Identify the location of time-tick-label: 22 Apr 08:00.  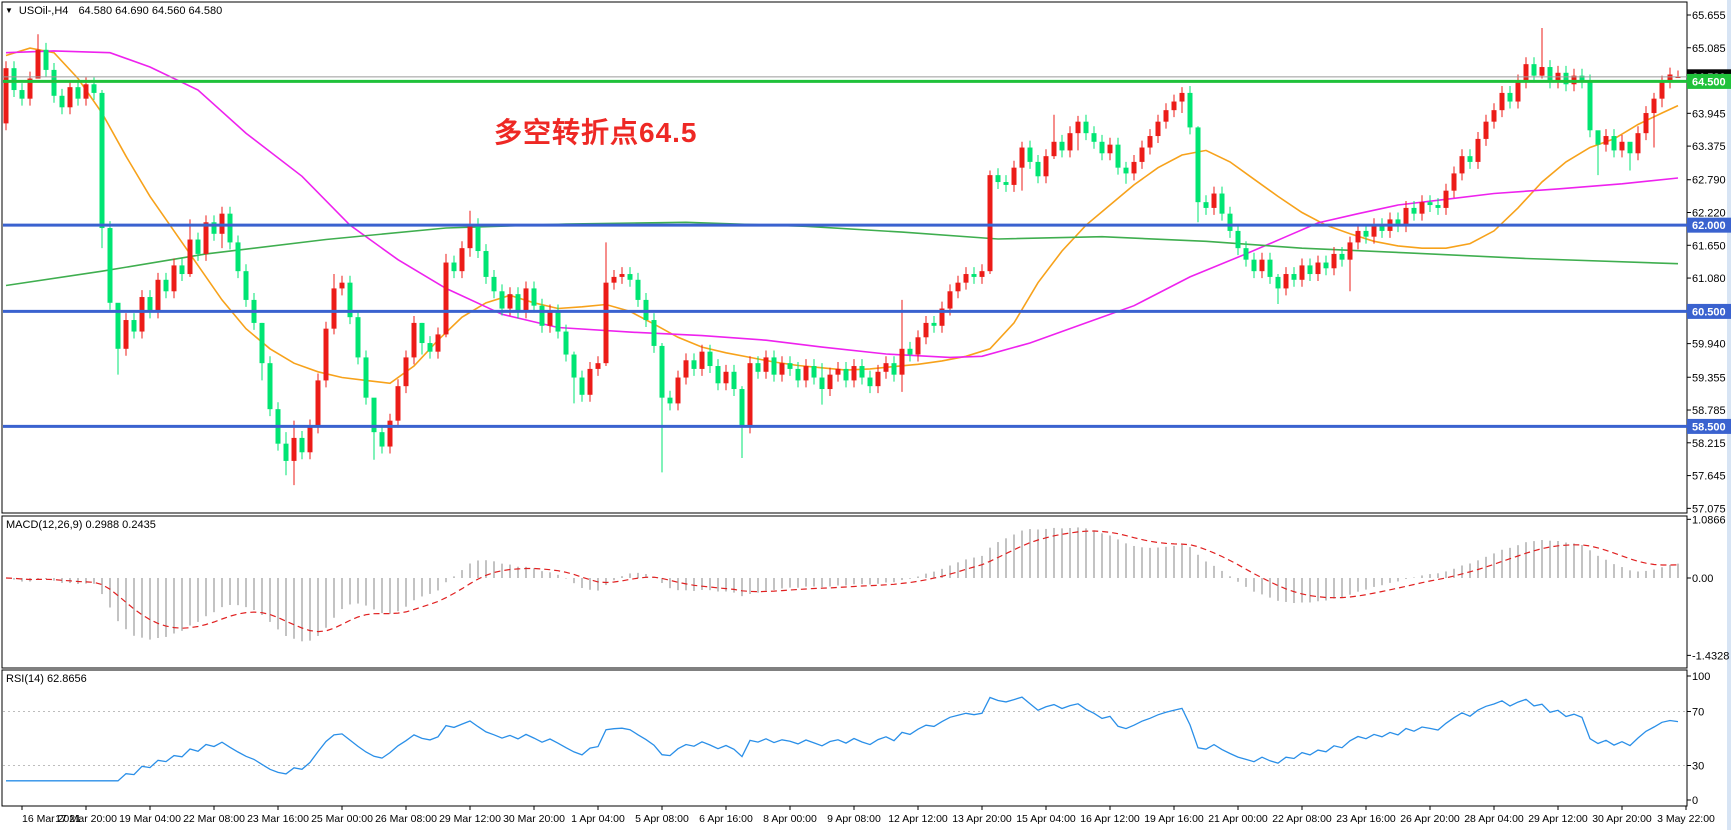
(1302, 819).